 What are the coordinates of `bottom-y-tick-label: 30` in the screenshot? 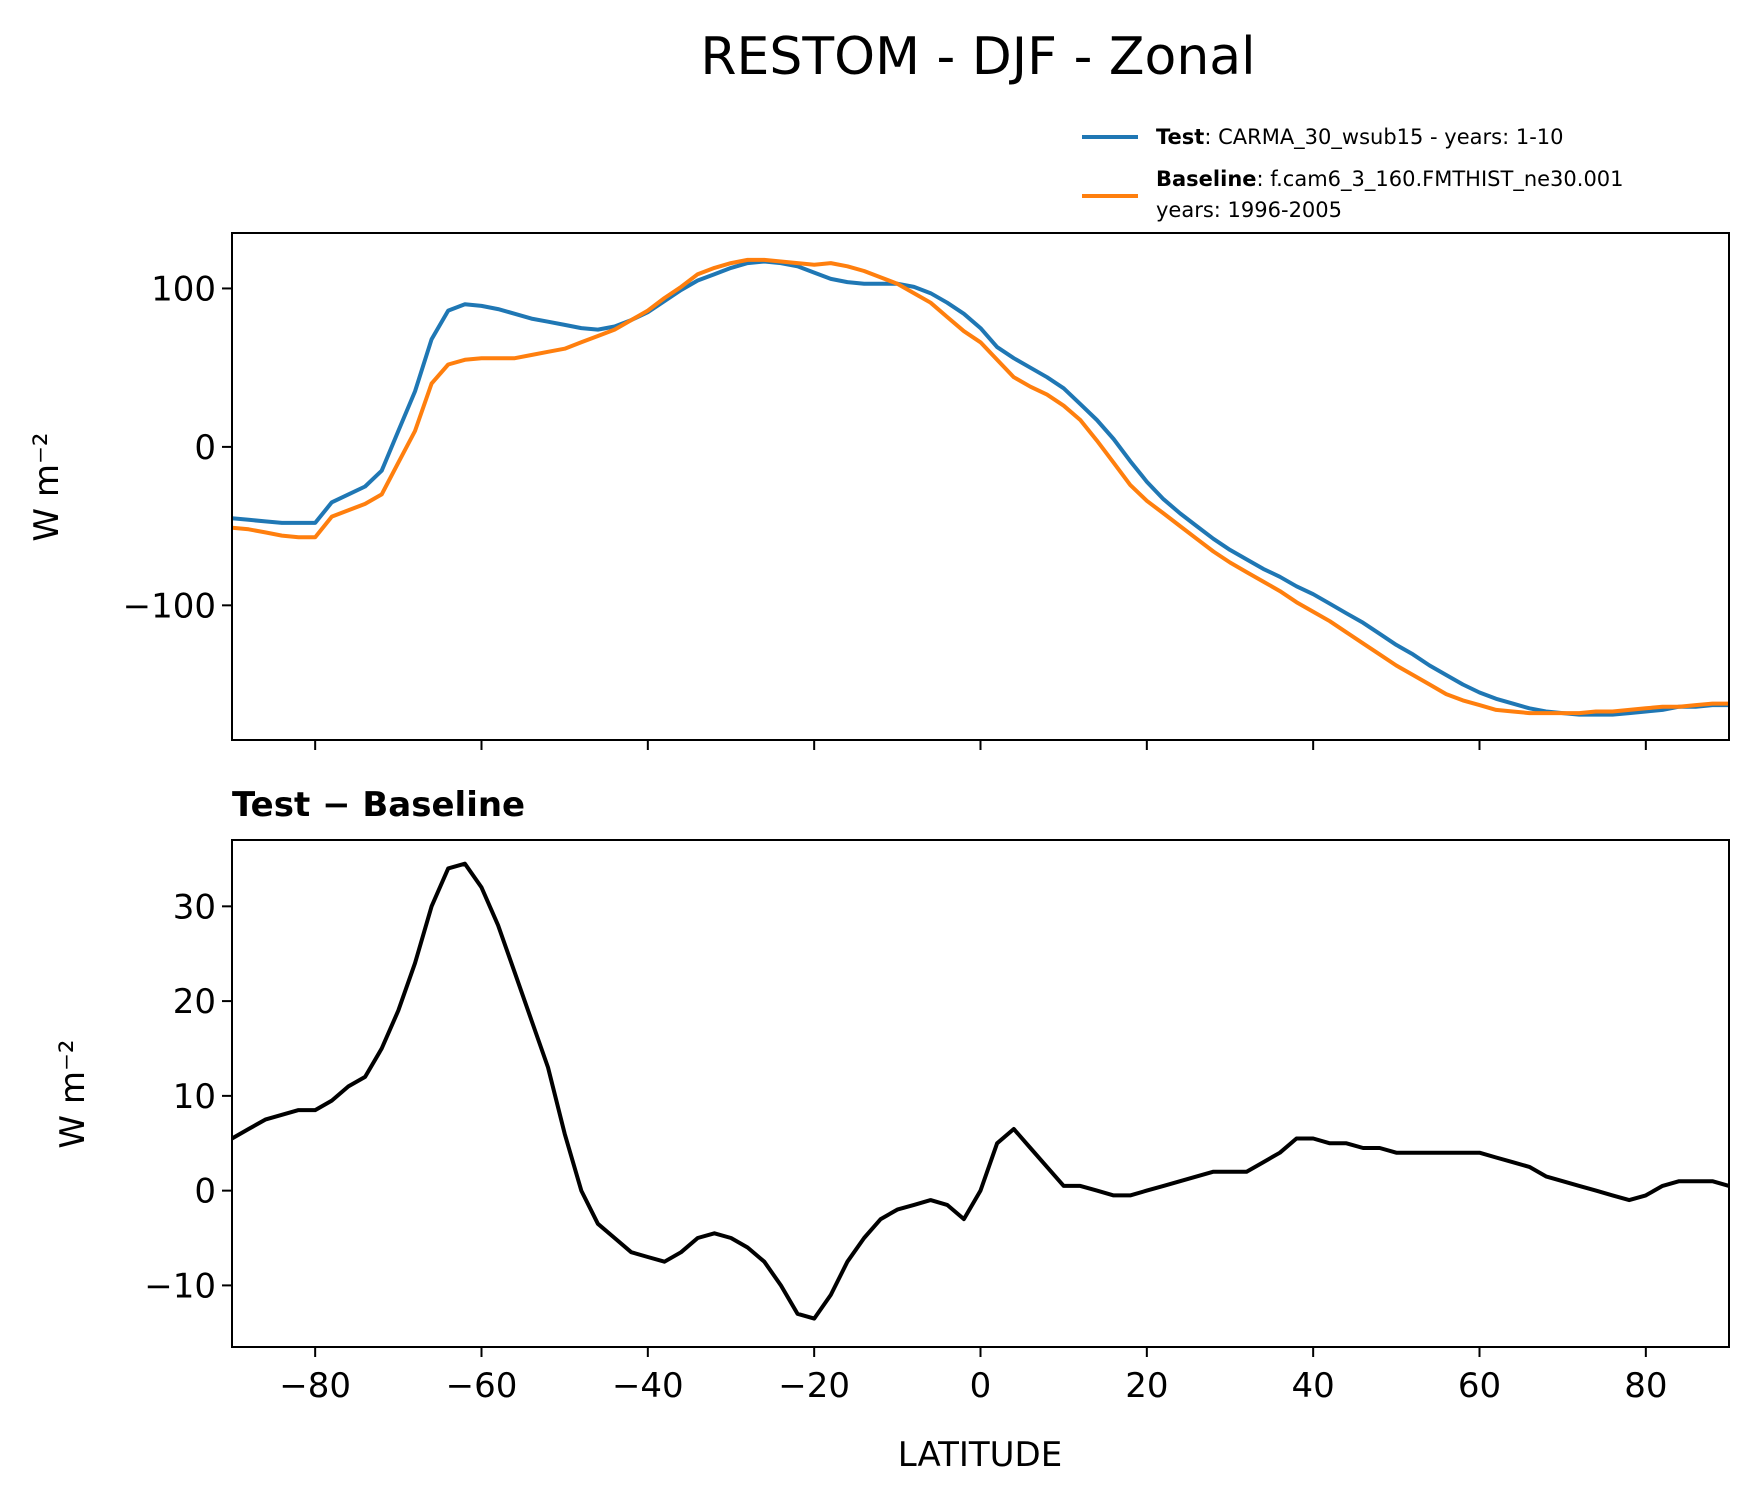 It's located at (194, 907).